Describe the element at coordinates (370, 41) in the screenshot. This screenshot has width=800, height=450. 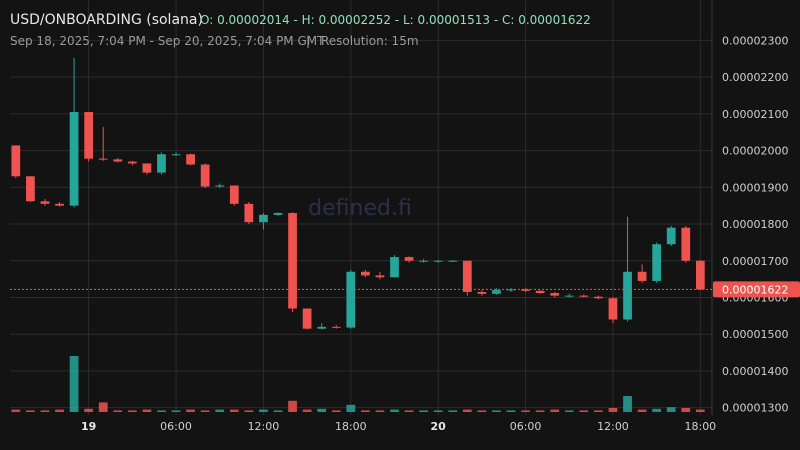
I see `resolution: Resolution: 15m` at that location.